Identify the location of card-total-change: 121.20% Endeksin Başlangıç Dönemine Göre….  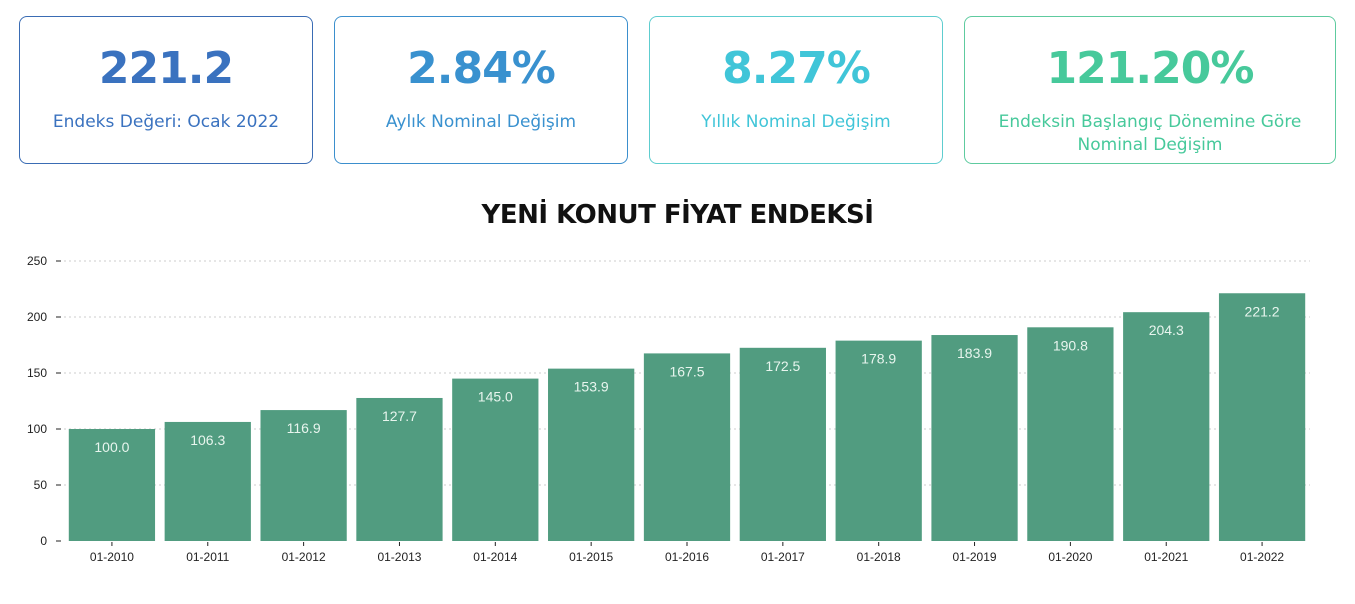
(1150, 90).